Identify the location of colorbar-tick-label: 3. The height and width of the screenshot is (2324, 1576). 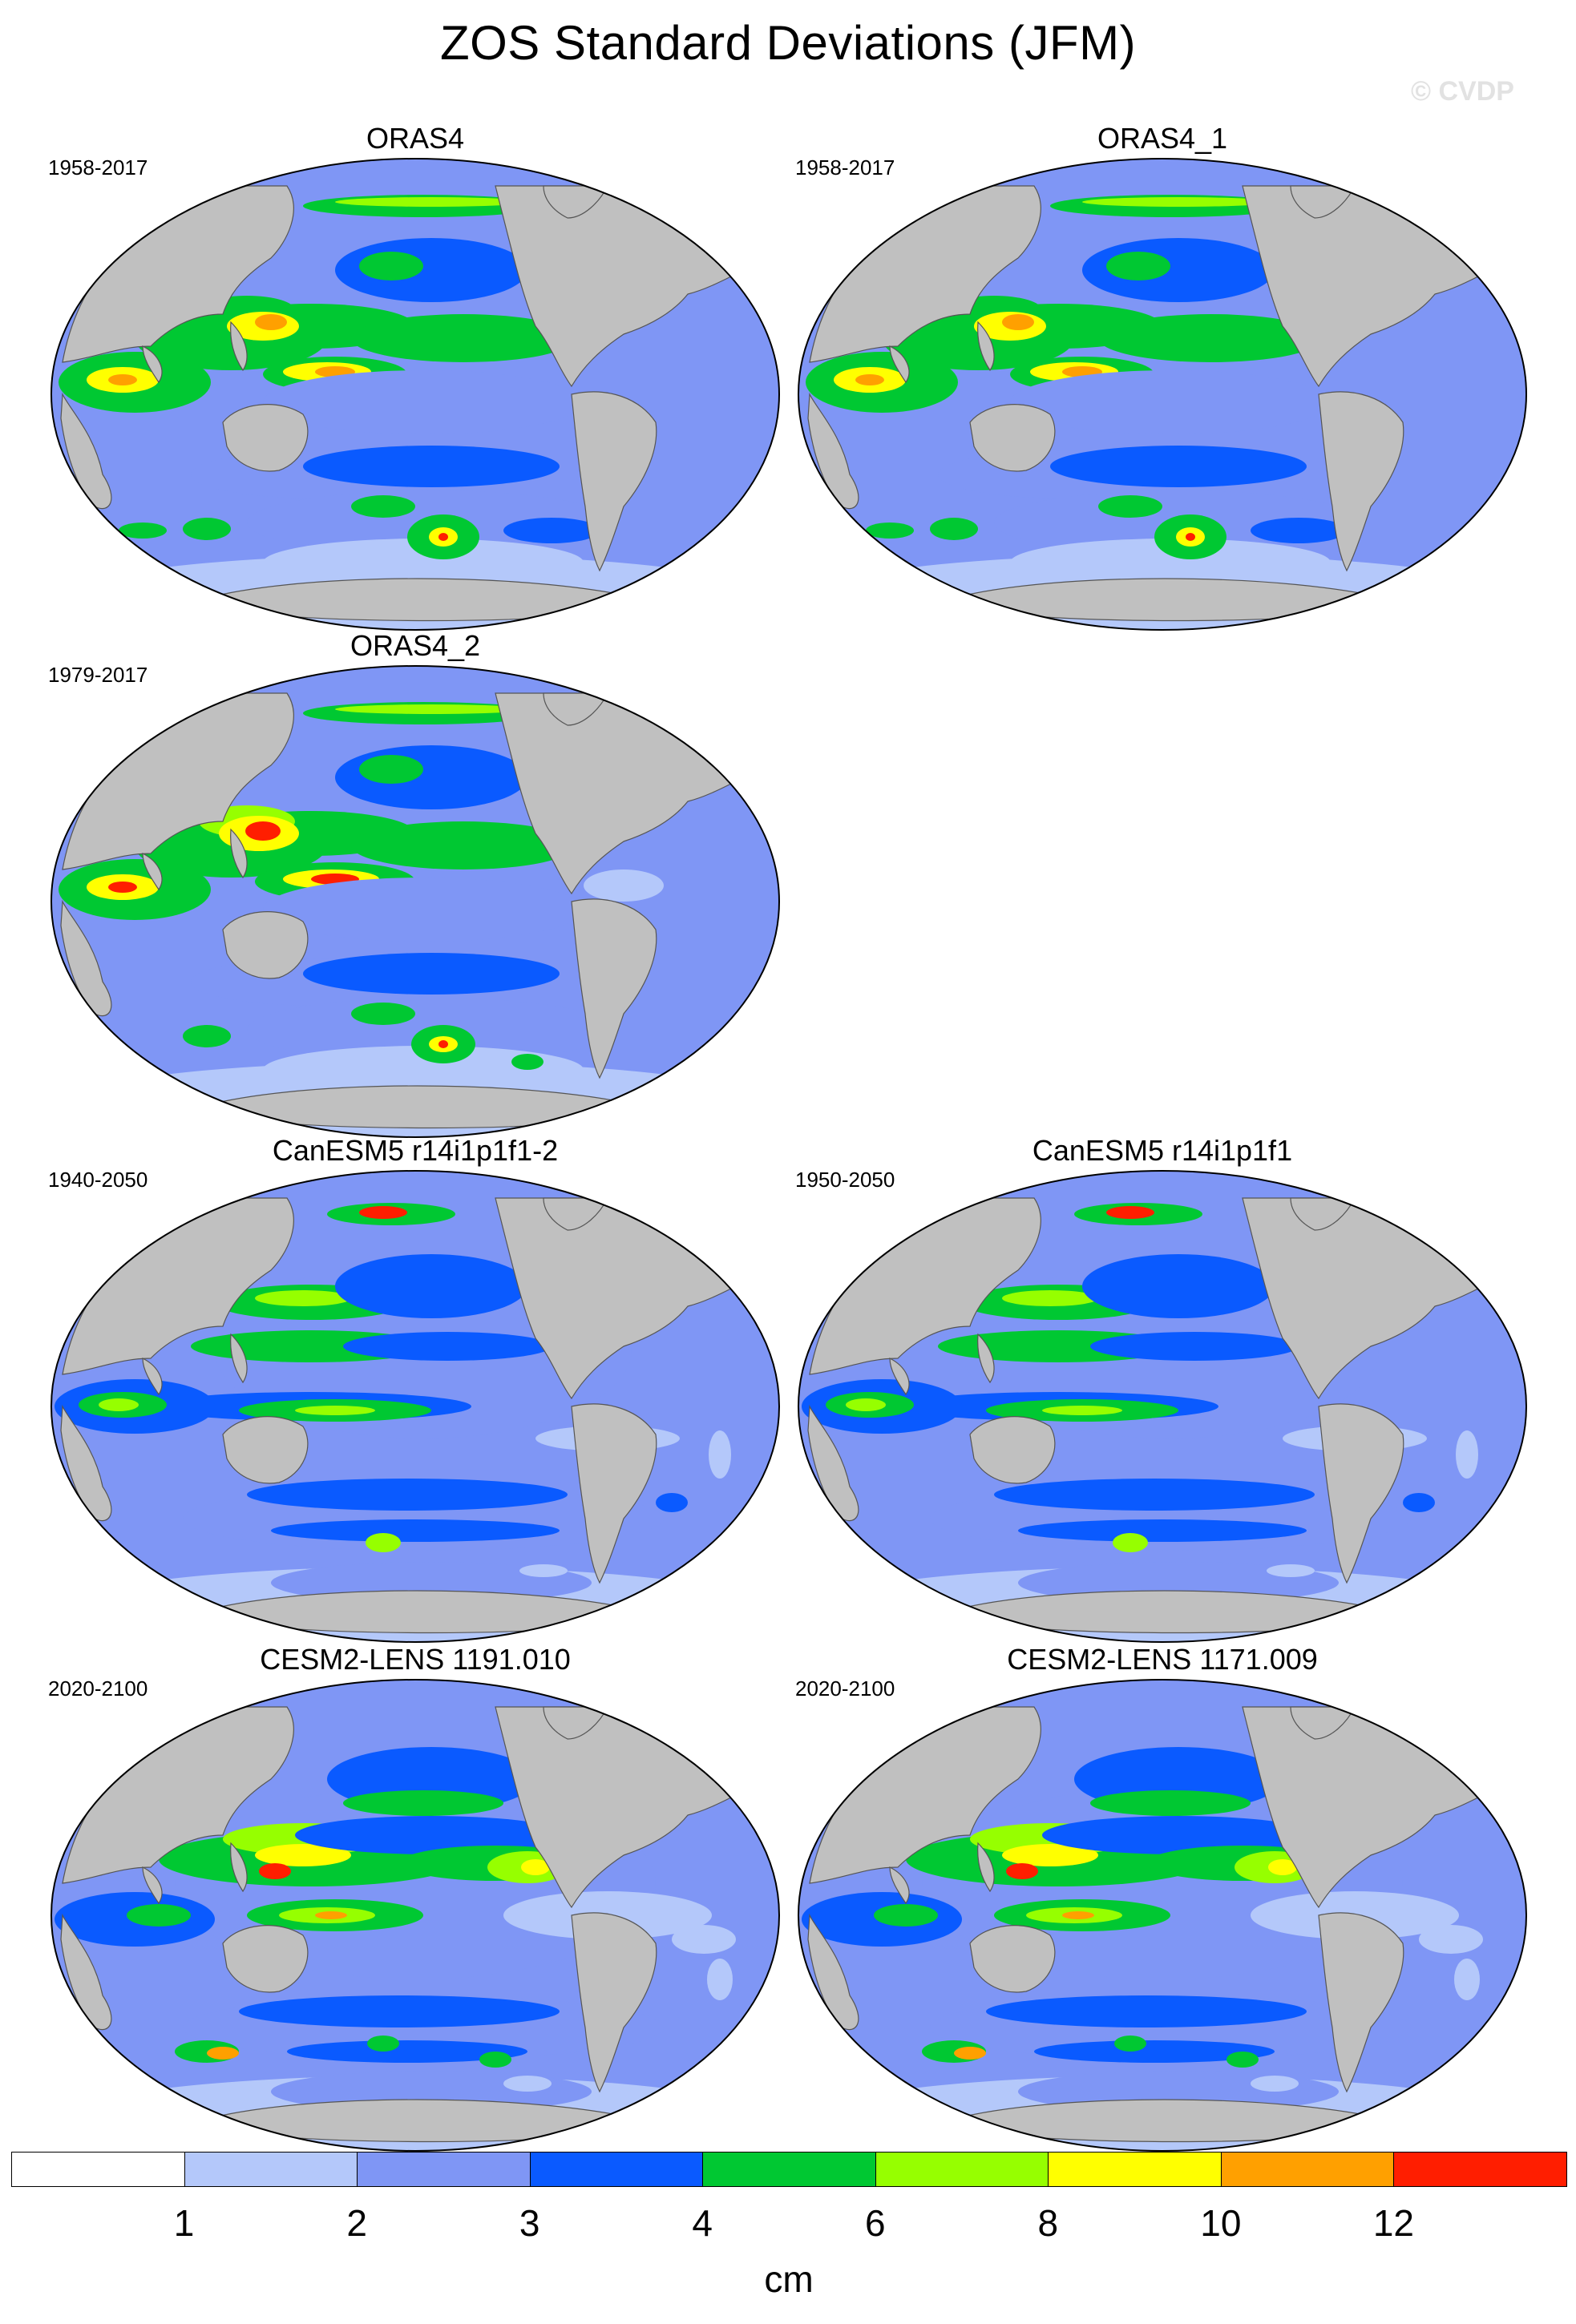
(529, 2223).